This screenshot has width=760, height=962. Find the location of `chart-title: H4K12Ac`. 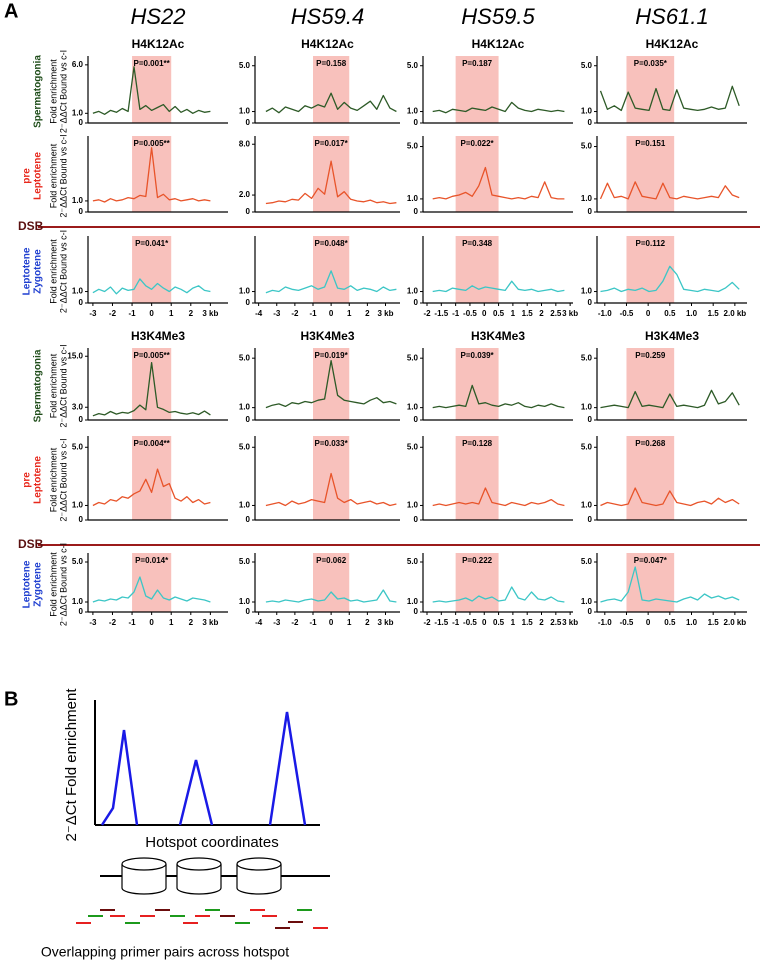

chart-title: H4K12Ac is located at coordinates (498, 44).